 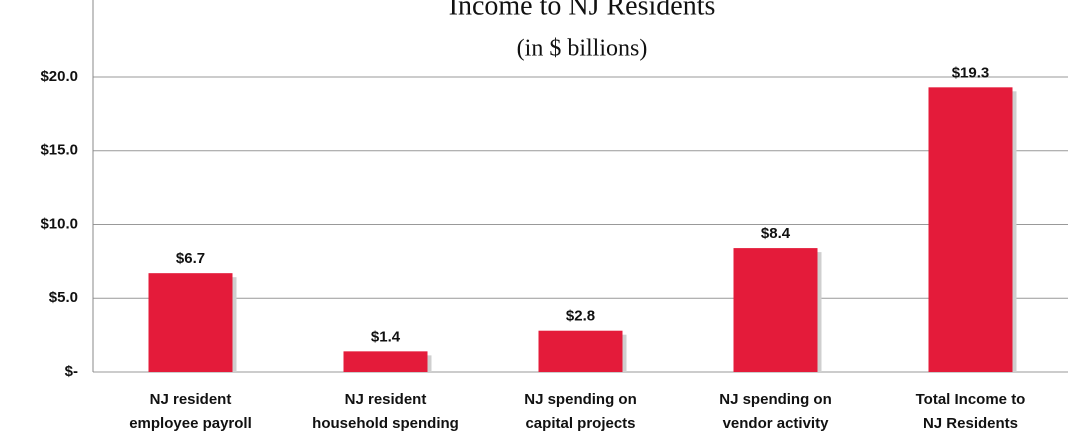 I want to click on value-label: $2.8, so click(x=580, y=316).